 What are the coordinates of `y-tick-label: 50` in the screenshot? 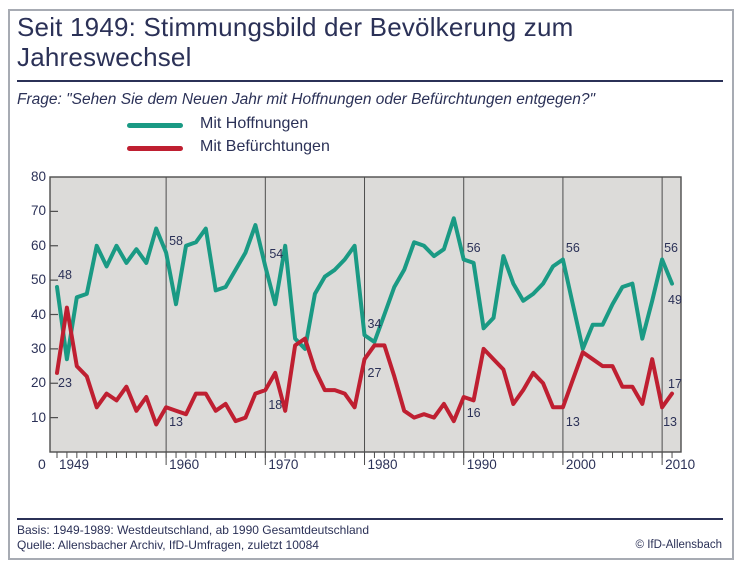 It's located at (38, 280).